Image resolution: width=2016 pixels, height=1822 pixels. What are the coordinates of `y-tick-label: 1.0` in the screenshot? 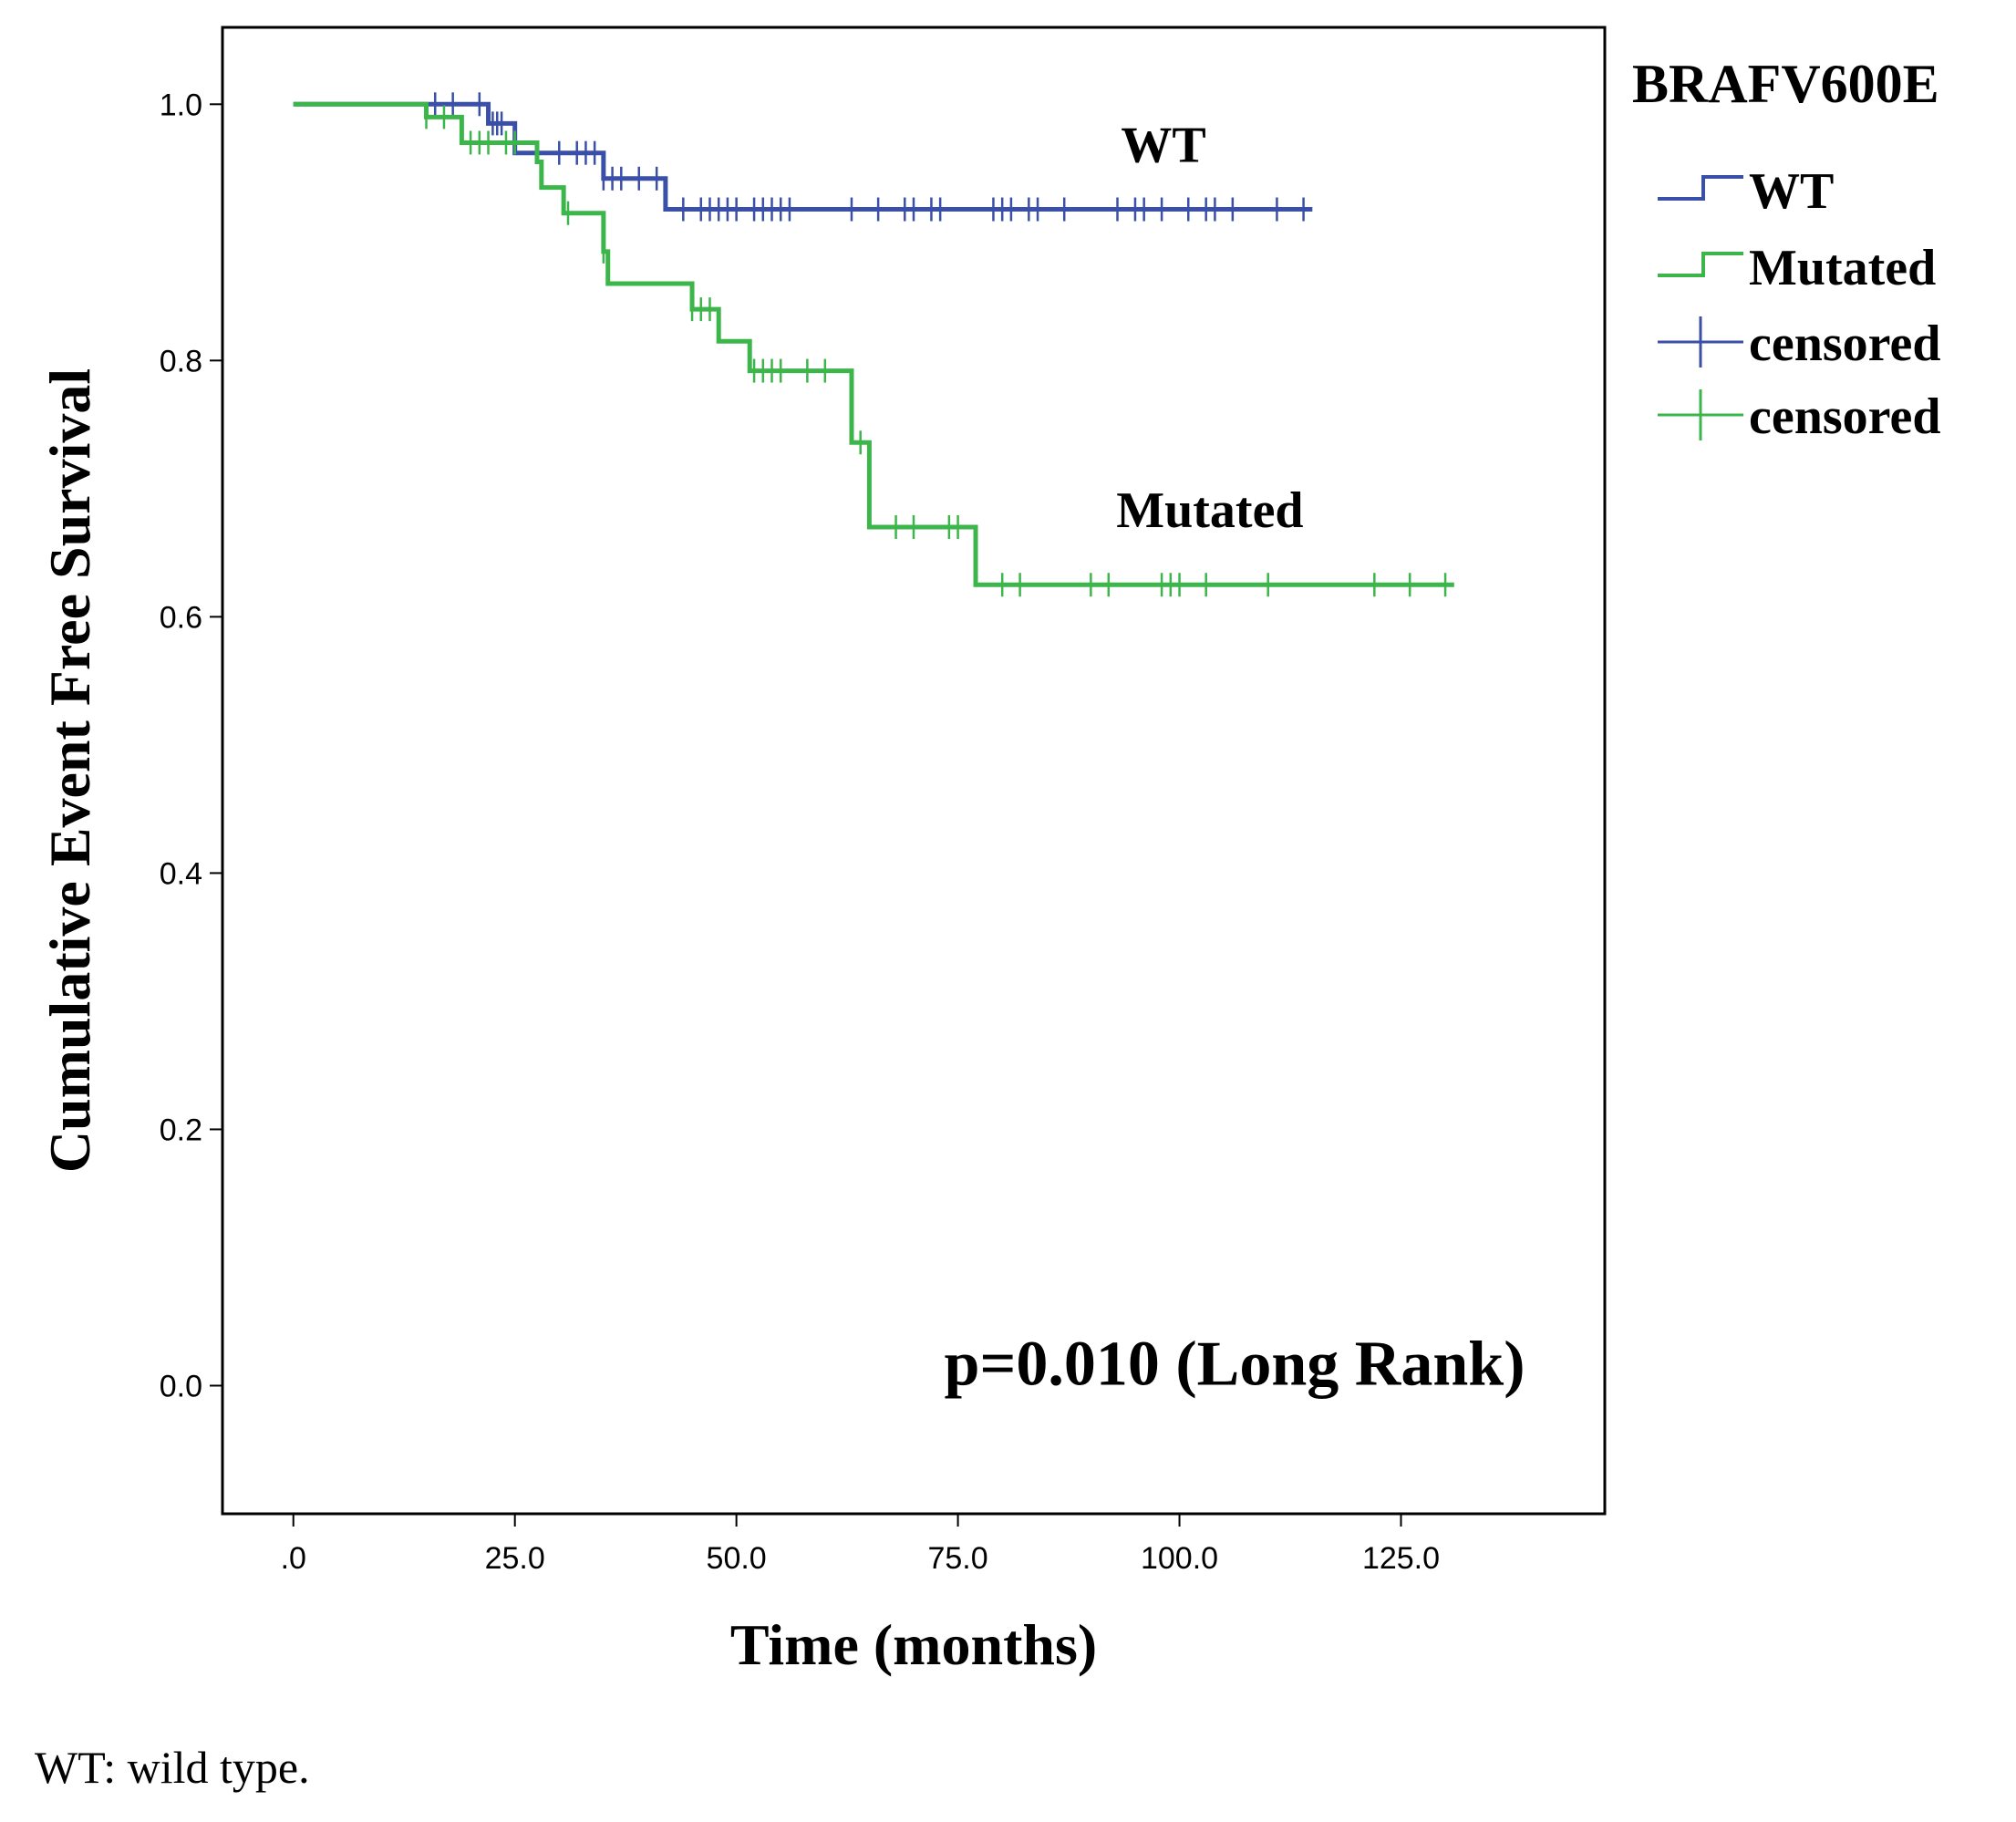 It's located at (181, 105).